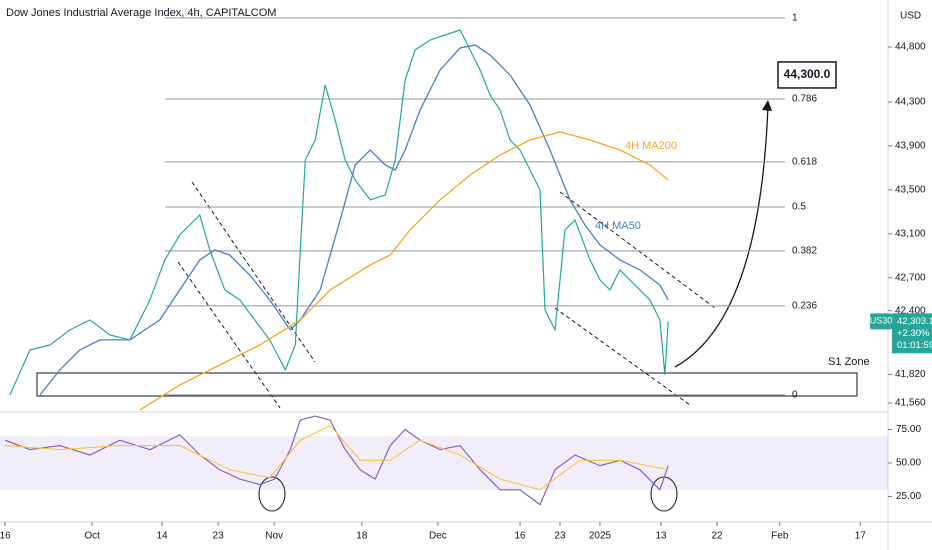  What do you see at coordinates (804, 305) in the screenshot?
I see `fib-label: 0.236` at bounding box center [804, 305].